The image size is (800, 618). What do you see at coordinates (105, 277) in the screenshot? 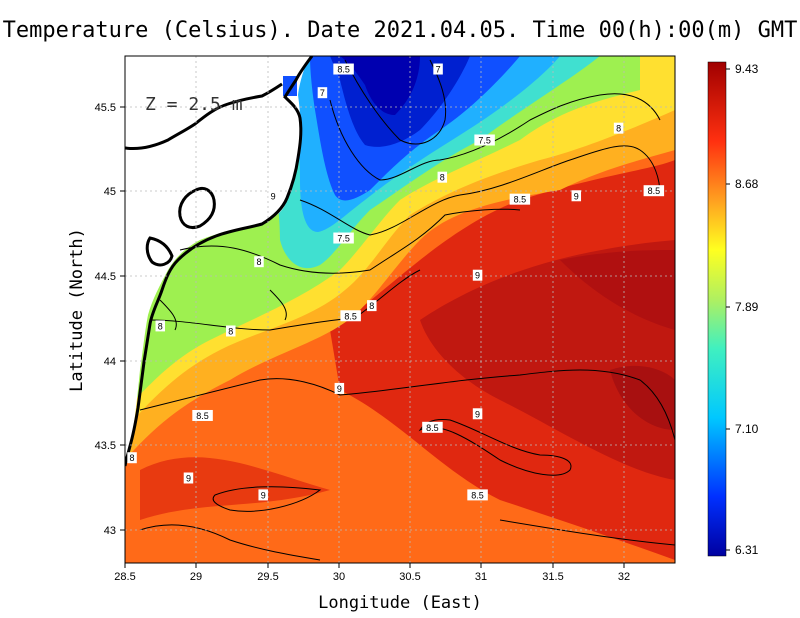
I see `y-tick-label: 44.5` at bounding box center [105, 277].